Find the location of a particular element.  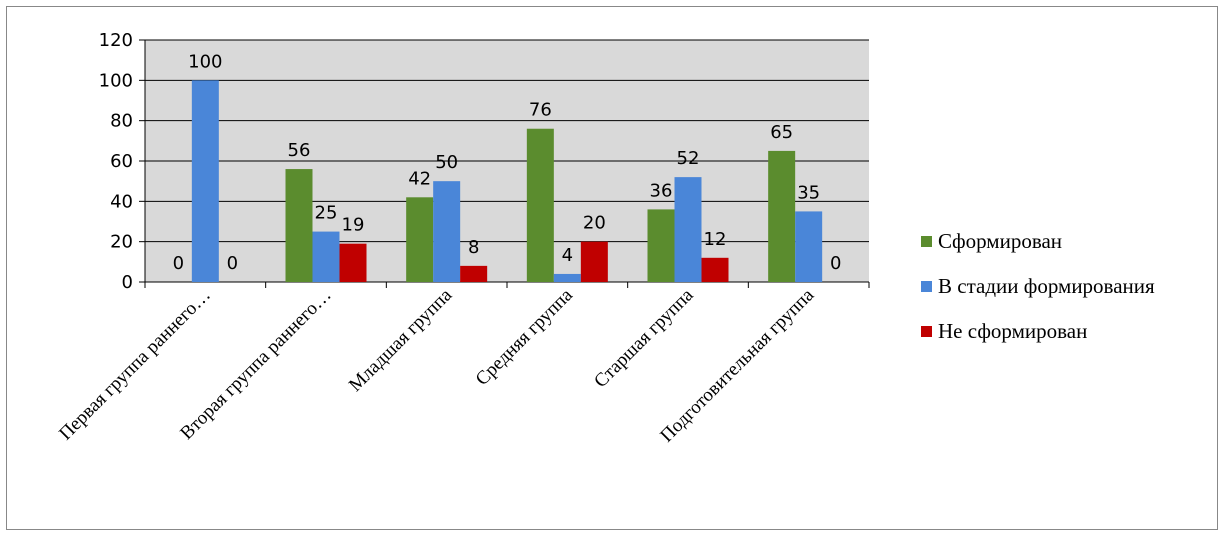

legend-label: Сформирован is located at coordinates (1000, 241).